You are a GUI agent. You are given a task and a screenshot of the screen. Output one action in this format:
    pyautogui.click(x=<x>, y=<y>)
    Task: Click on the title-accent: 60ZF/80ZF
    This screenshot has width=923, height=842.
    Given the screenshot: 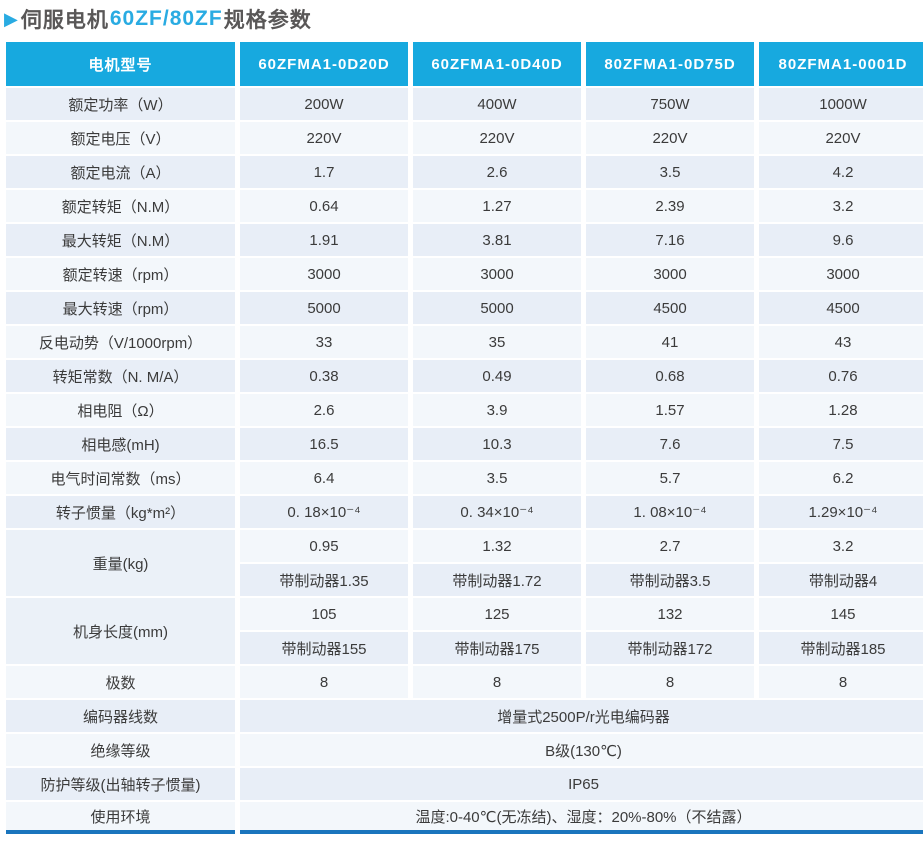 What is the action you would take?
    pyautogui.click(x=166, y=18)
    